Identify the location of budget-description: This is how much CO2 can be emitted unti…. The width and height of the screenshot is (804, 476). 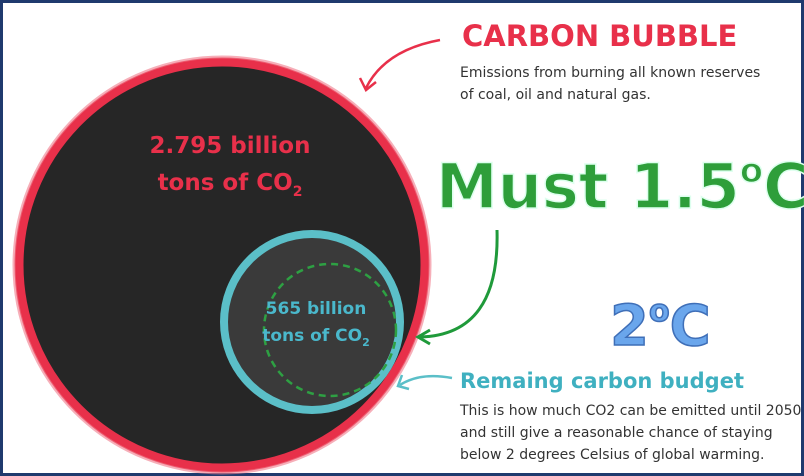
(630, 411).